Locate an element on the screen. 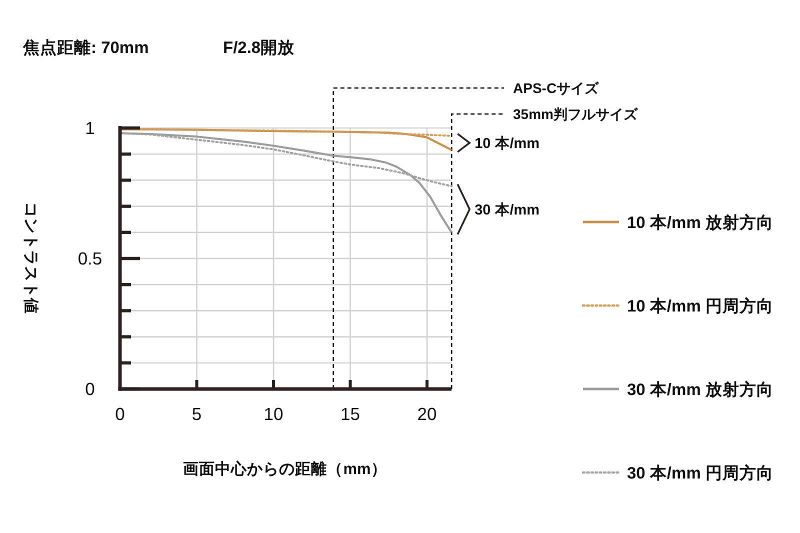 This screenshot has width=800, height=533. y-tick-label: 0 is located at coordinates (90, 389).